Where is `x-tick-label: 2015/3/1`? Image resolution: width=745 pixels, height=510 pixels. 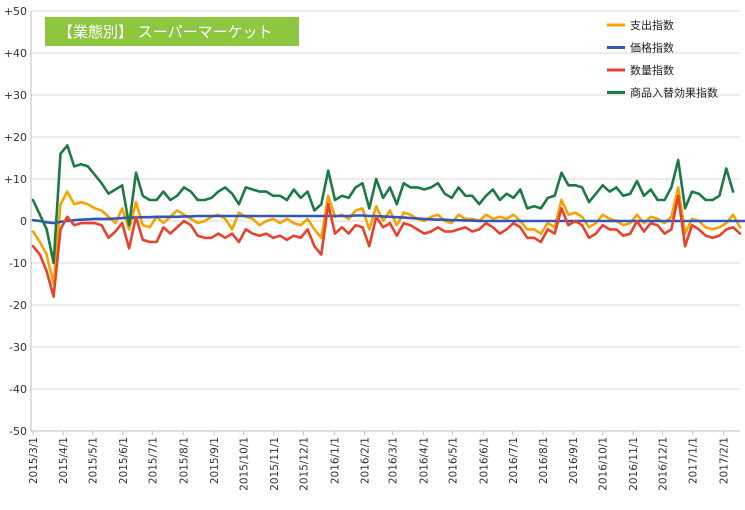 x-tick-label: 2015/3/1 is located at coordinates (34, 460).